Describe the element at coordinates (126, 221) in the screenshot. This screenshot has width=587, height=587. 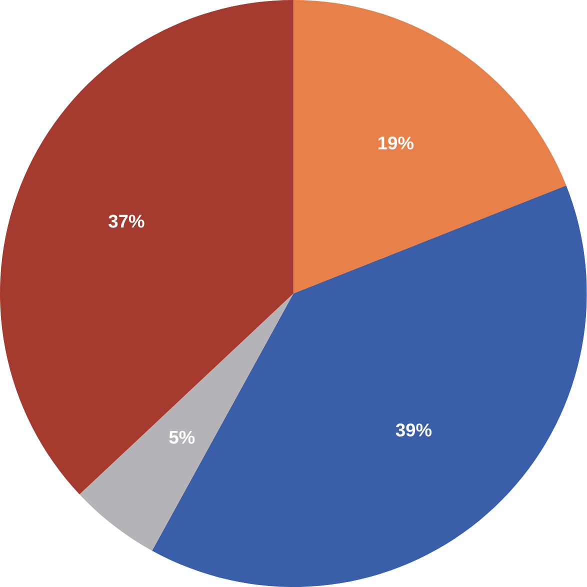
I see `data-label: 37%` at that location.